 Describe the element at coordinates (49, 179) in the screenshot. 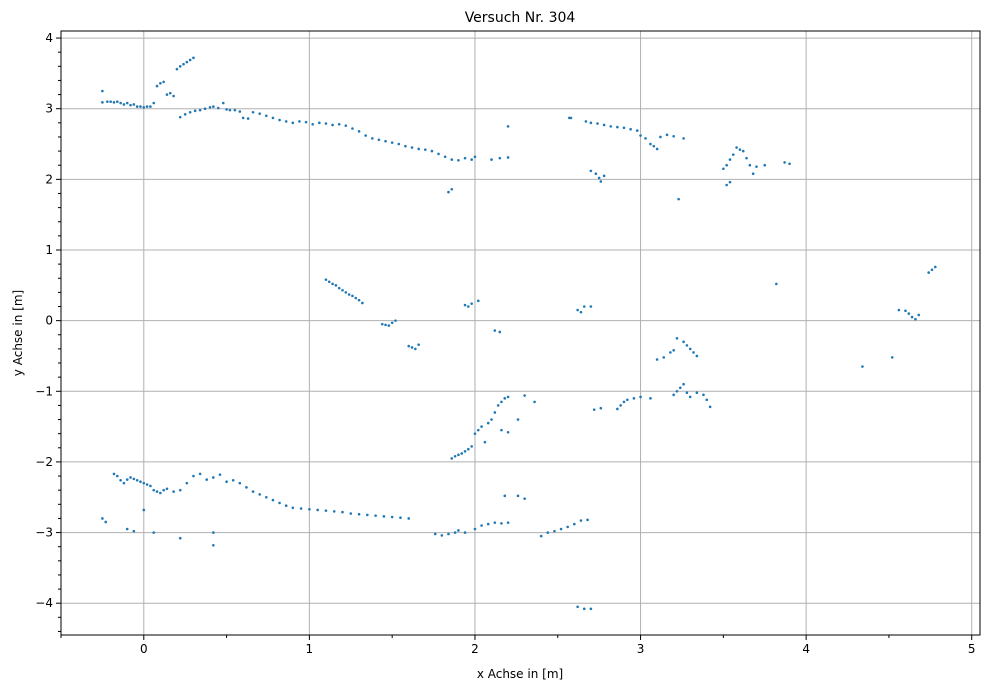

I see `y-tick-label: 2` at that location.